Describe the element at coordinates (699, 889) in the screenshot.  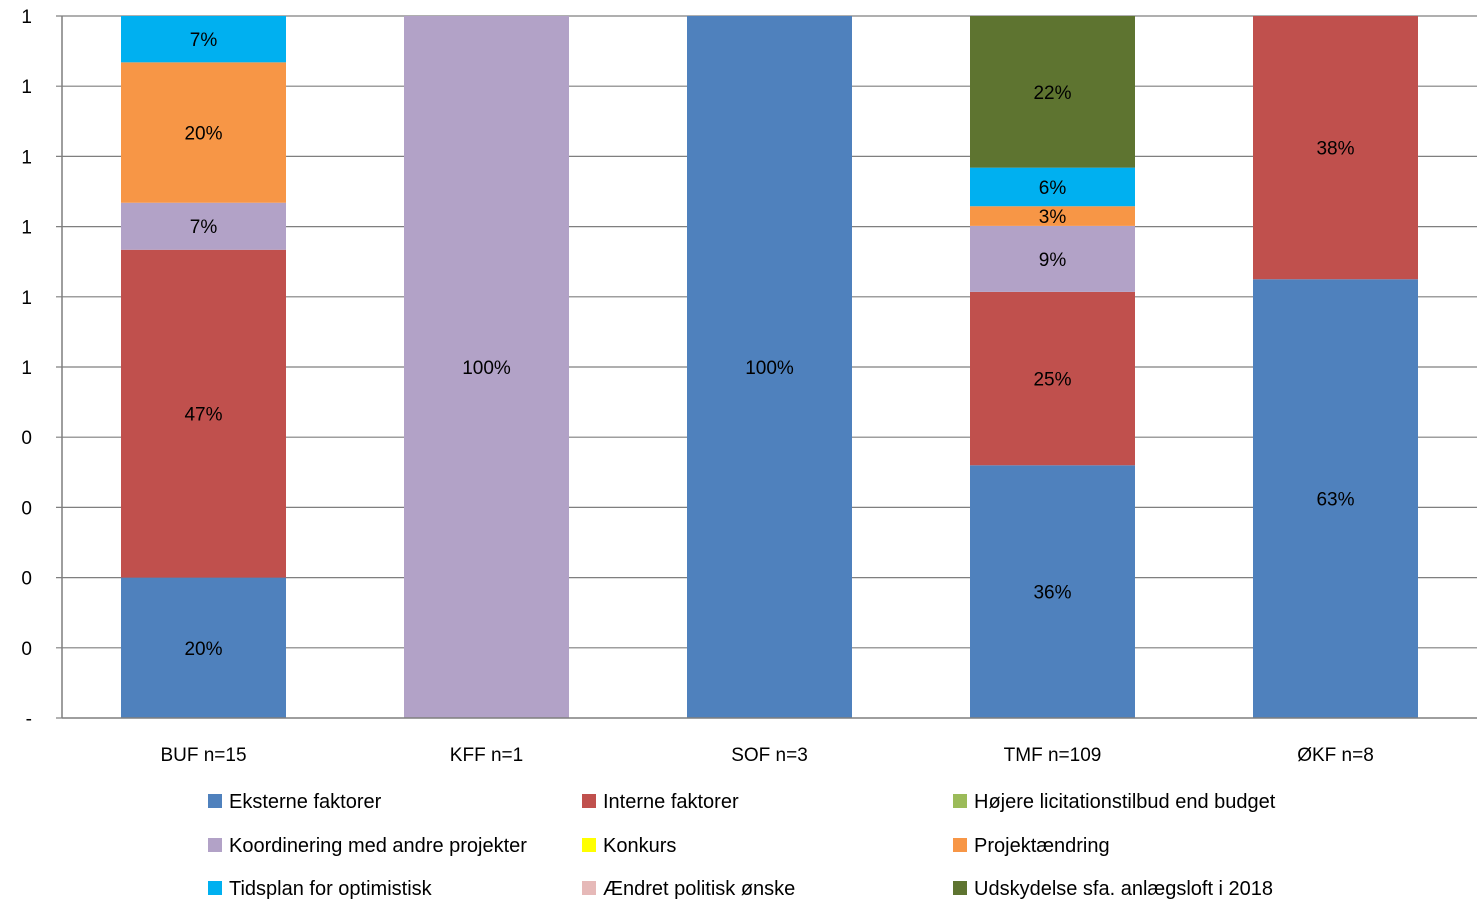
I see `legend-label: Ændret politisk ønske` at that location.